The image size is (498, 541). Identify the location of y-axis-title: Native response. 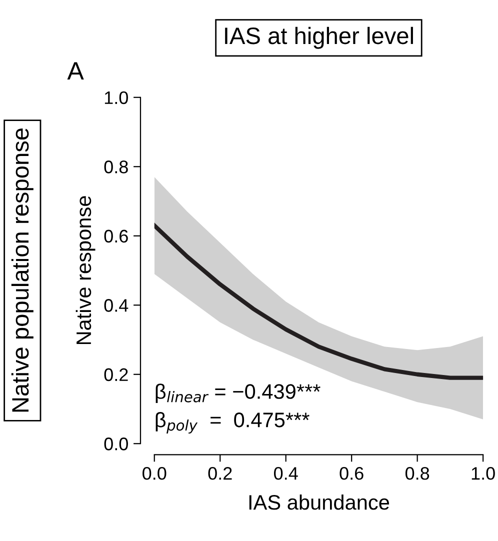
(86, 270).